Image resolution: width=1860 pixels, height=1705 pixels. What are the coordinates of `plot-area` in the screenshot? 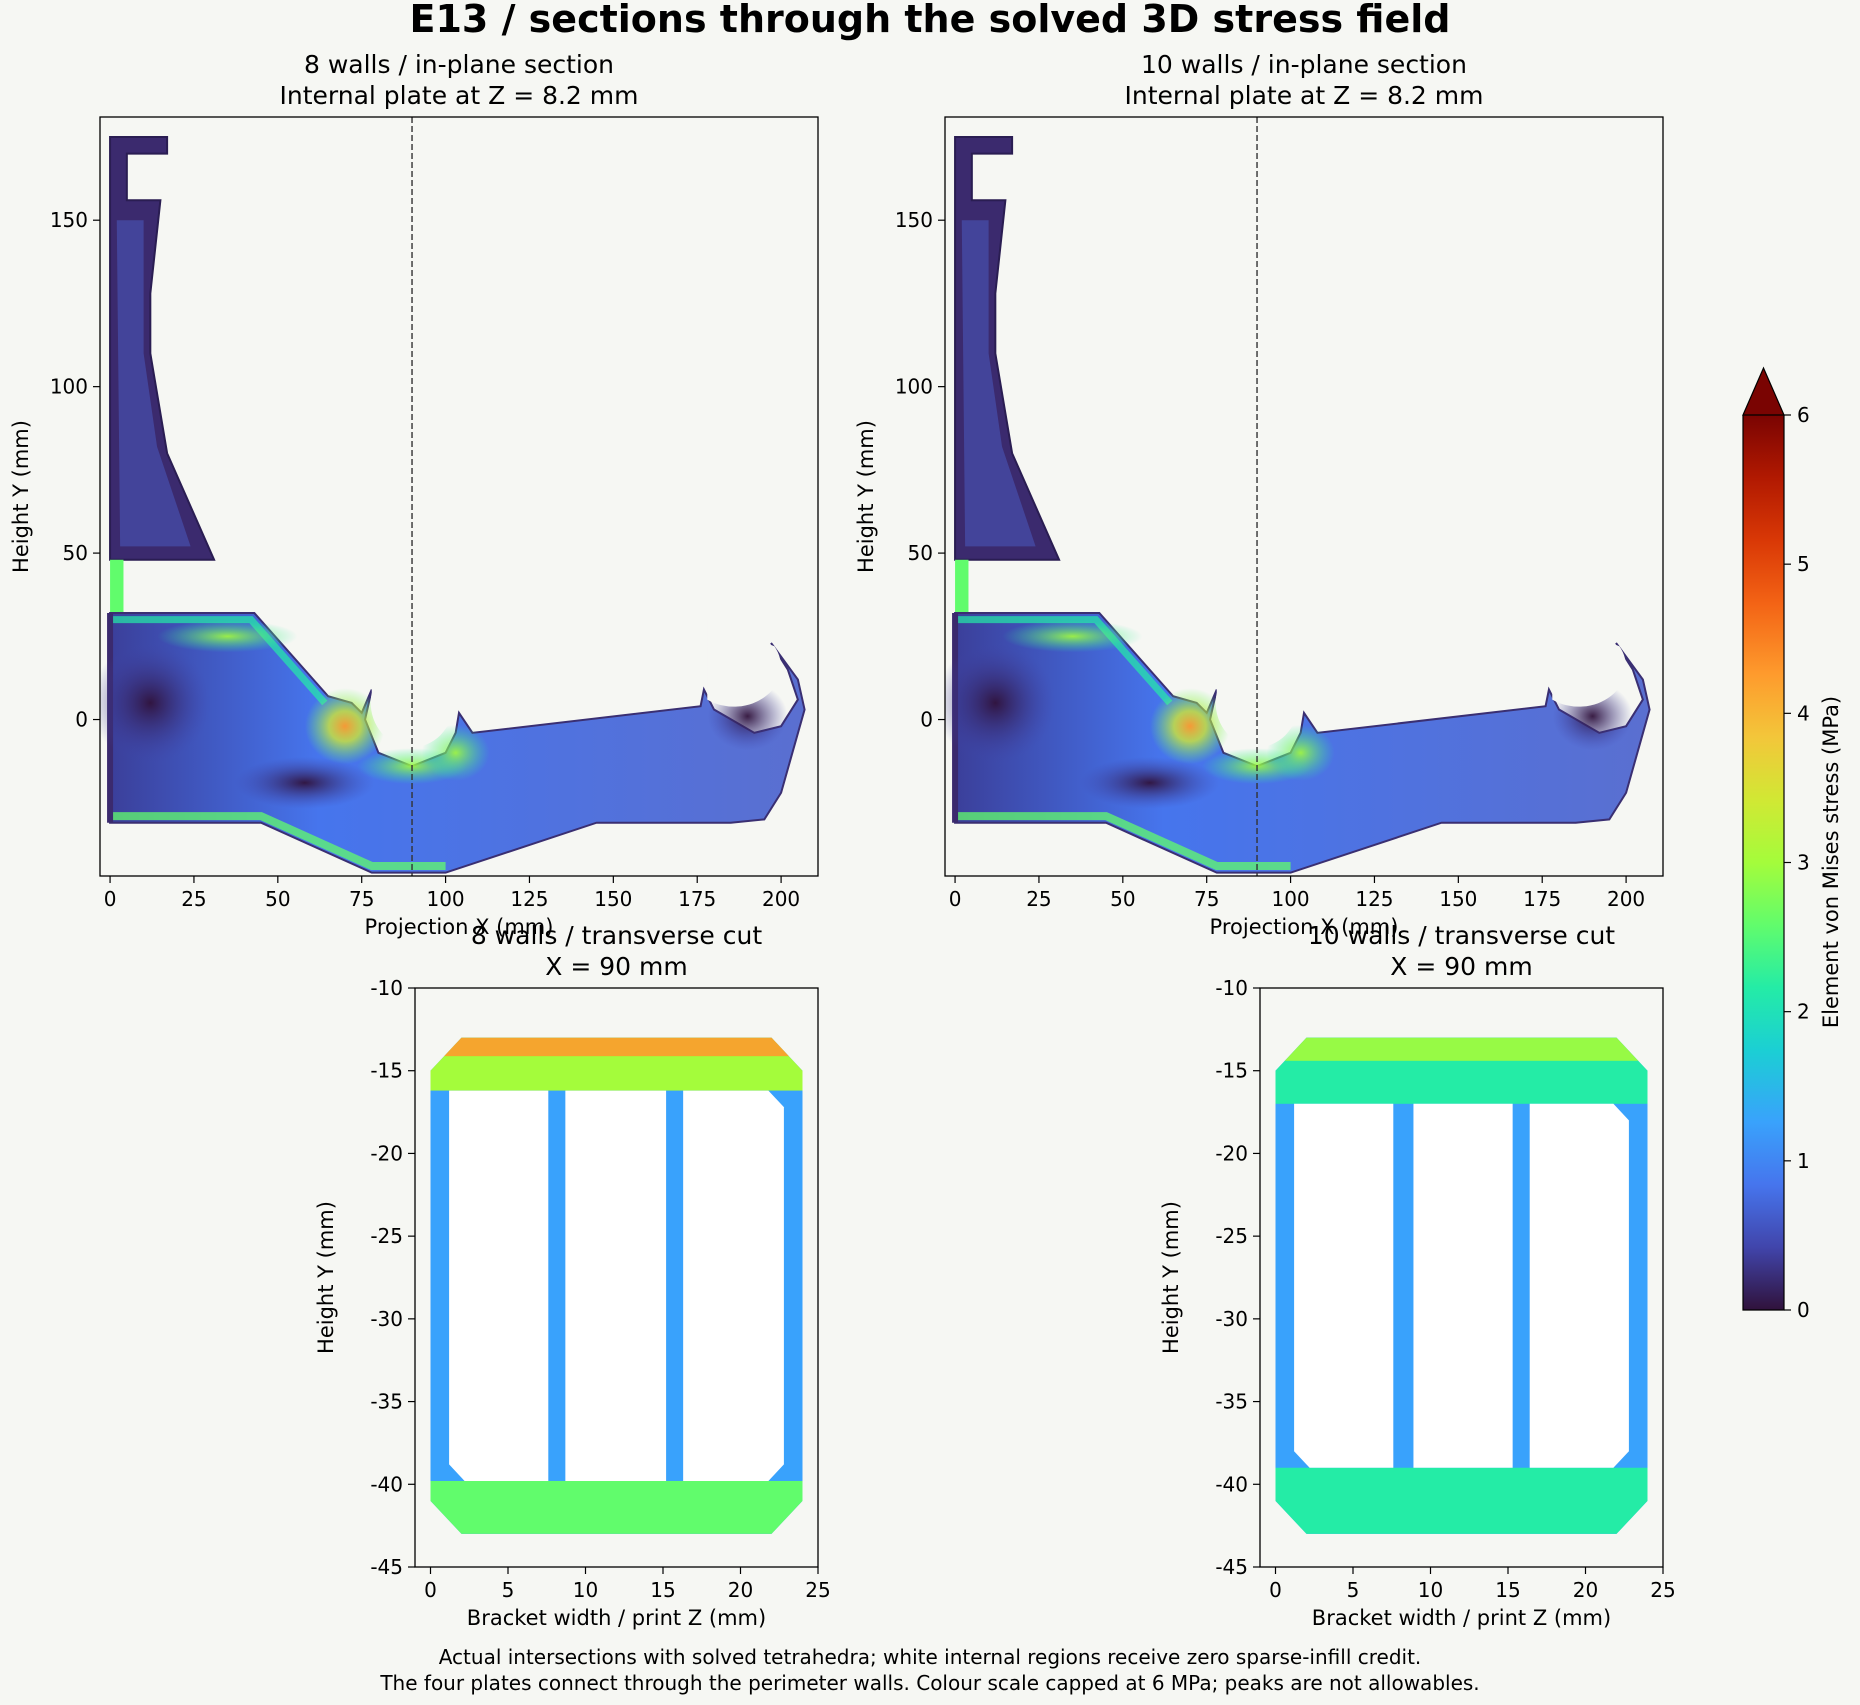 It's located at (616, 1285).